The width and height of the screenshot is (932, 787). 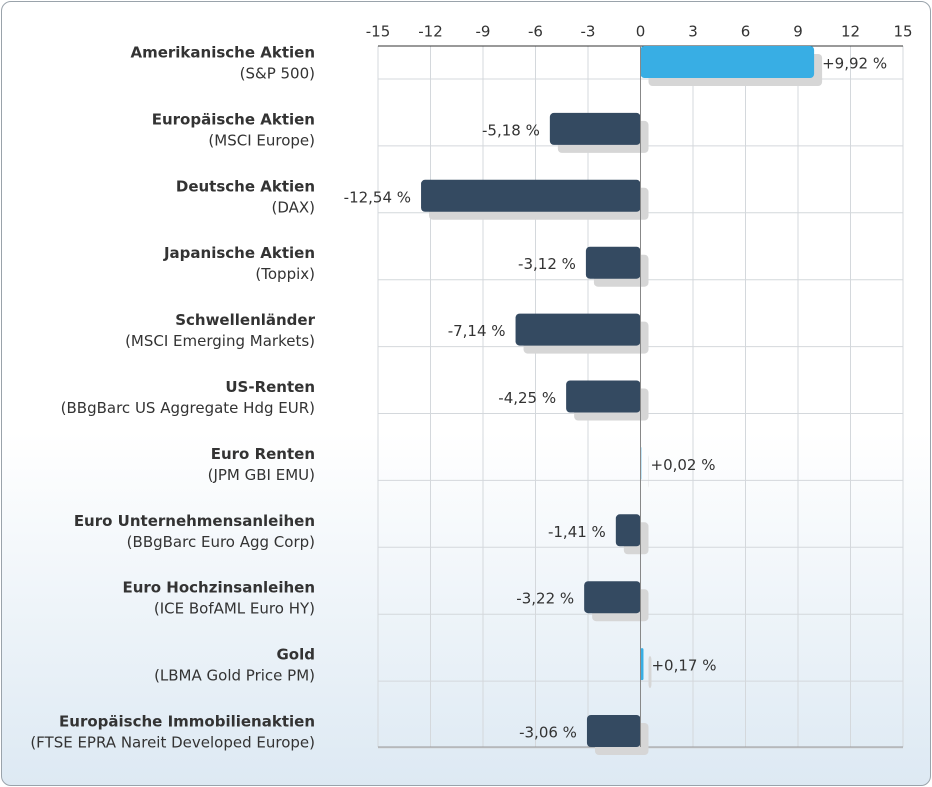 What do you see at coordinates (527, 398) in the screenshot?
I see `value-label: -4,25 %` at bounding box center [527, 398].